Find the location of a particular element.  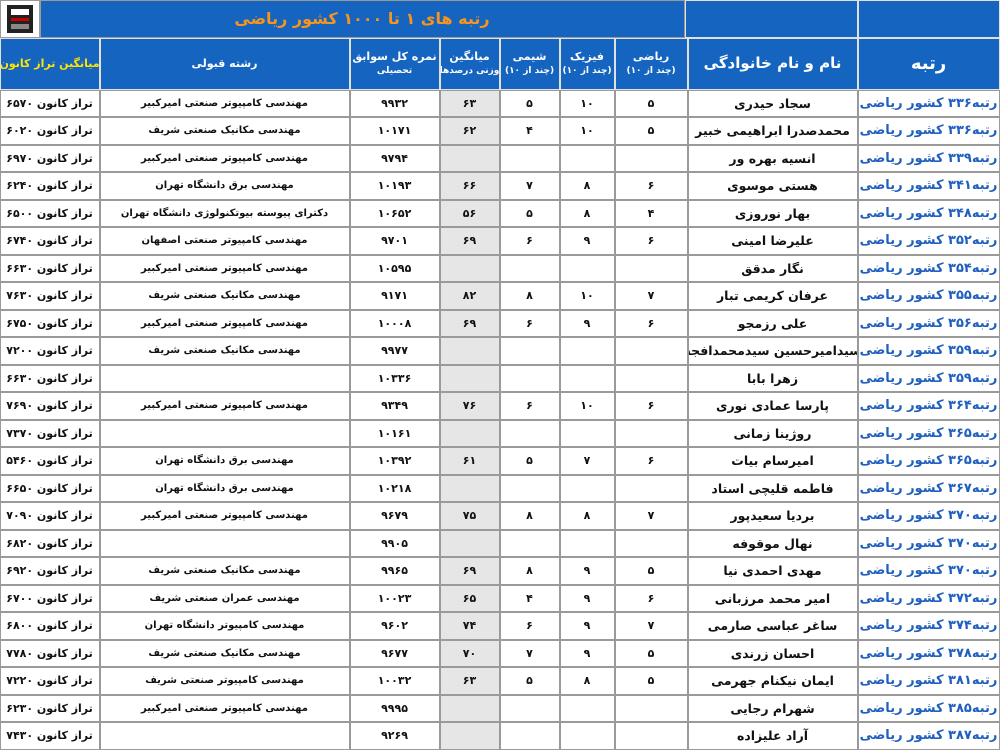

table-cell: ۶۱ is located at coordinates (469, 461).